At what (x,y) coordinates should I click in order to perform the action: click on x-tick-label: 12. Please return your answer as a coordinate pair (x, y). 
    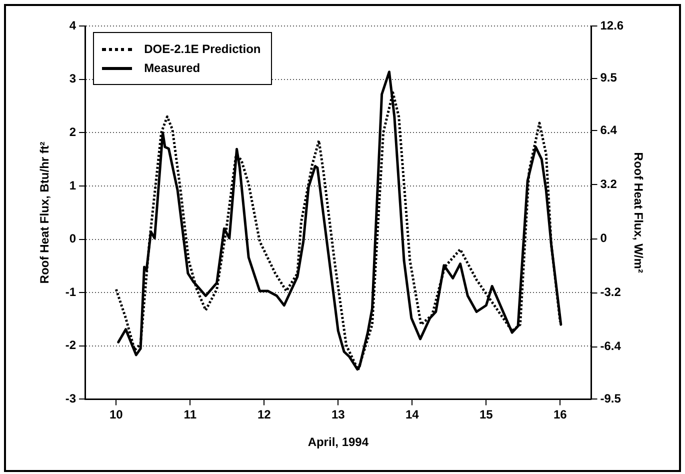
    Looking at the image, I should click on (264, 415).